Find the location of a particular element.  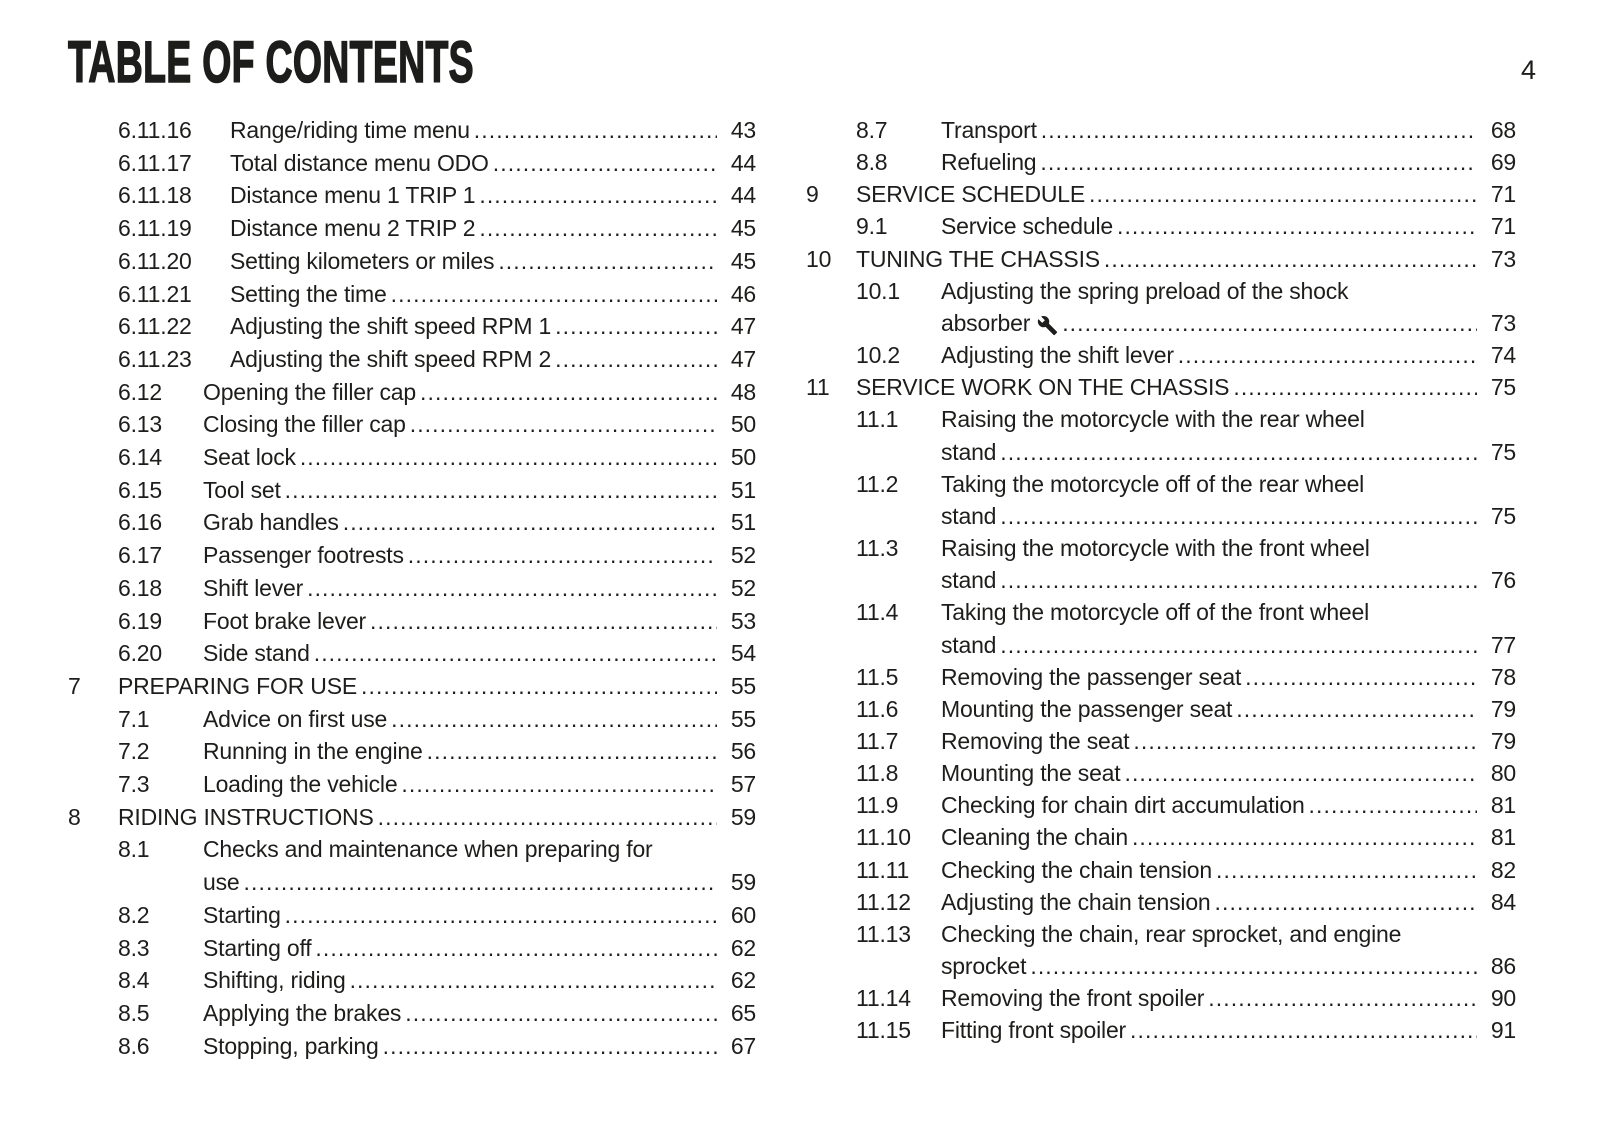

entry-line: Adjusting the shift speed RPM 1 47 is located at coordinates (493, 326).